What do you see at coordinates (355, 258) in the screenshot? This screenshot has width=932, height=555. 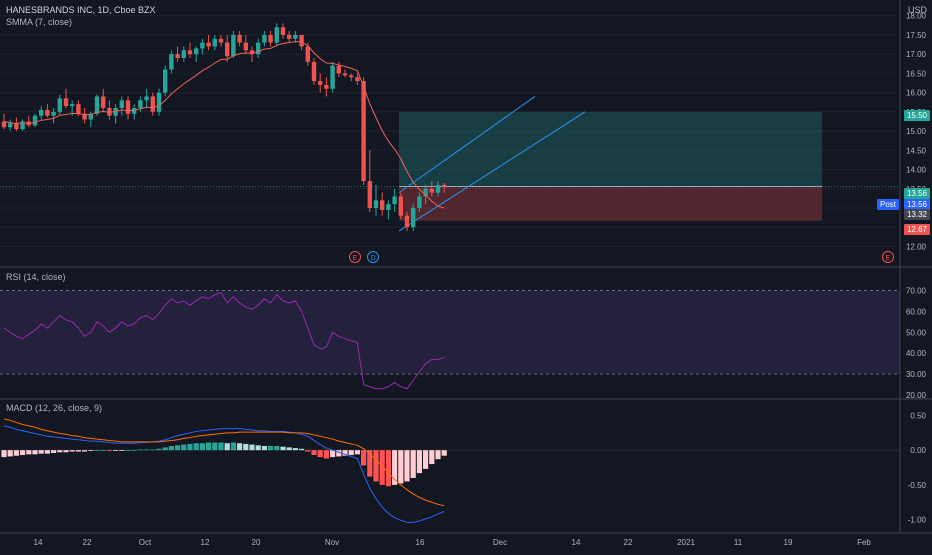 I see `event-marker-label: E` at bounding box center [355, 258].